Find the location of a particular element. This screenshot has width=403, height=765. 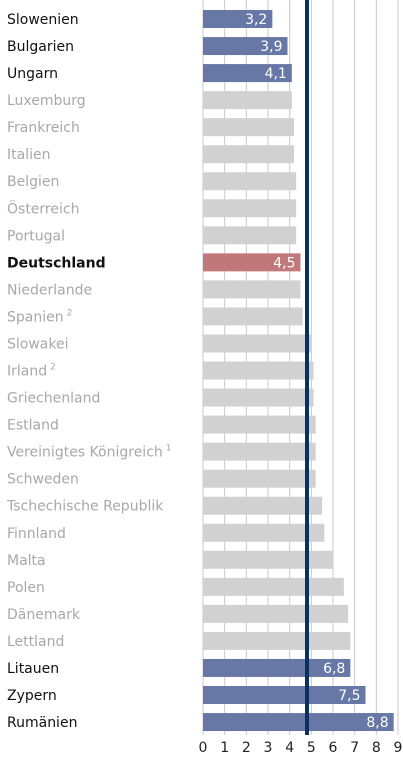

category-name: Niederlande is located at coordinates (49, 290).